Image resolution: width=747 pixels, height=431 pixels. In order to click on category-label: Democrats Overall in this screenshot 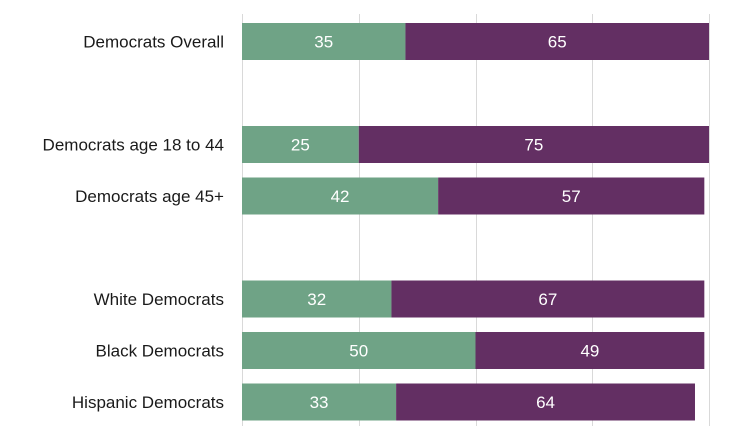, I will do `click(153, 42)`.